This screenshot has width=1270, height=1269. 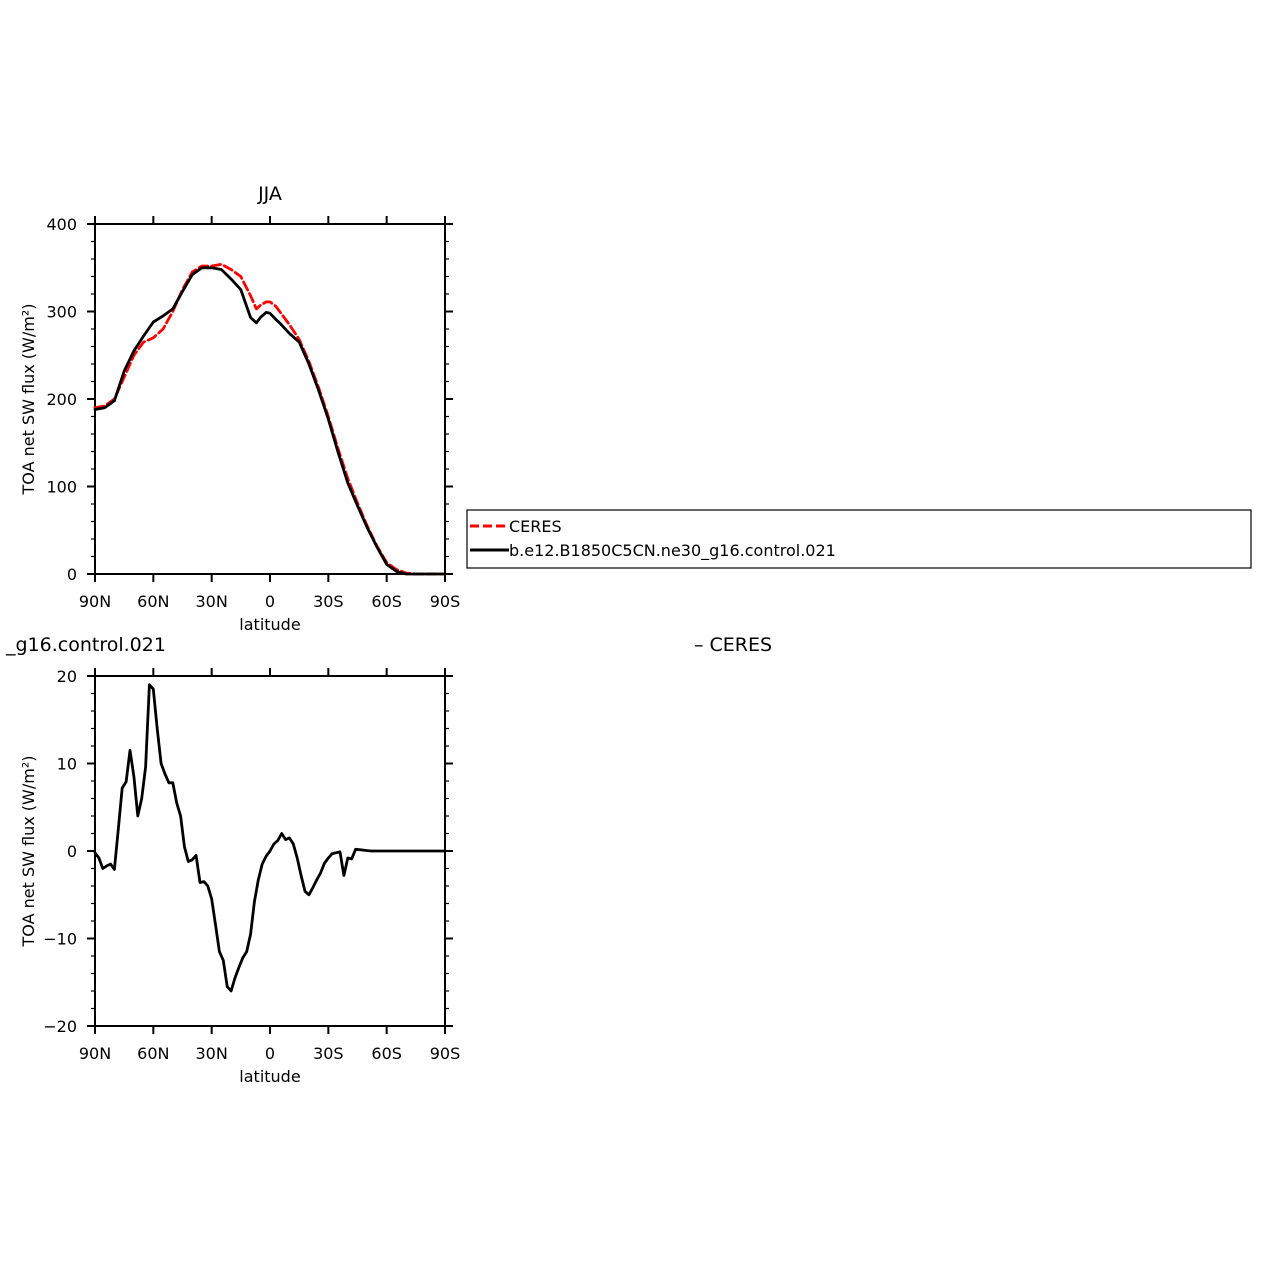 What do you see at coordinates (60, 851) in the screenshot?
I see `y-tick-labels: −20 −10 0 10 20` at bounding box center [60, 851].